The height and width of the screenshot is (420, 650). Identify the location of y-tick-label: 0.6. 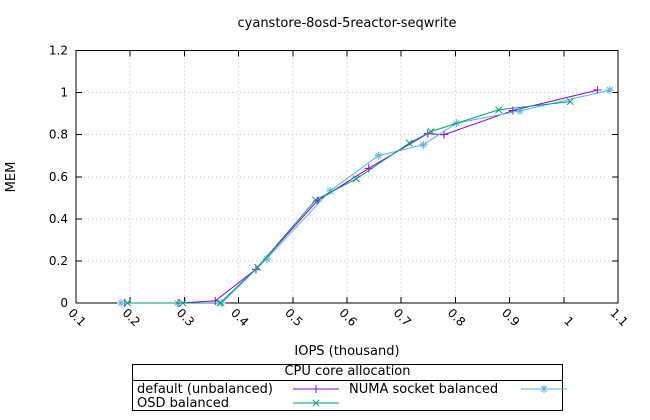
(58, 177).